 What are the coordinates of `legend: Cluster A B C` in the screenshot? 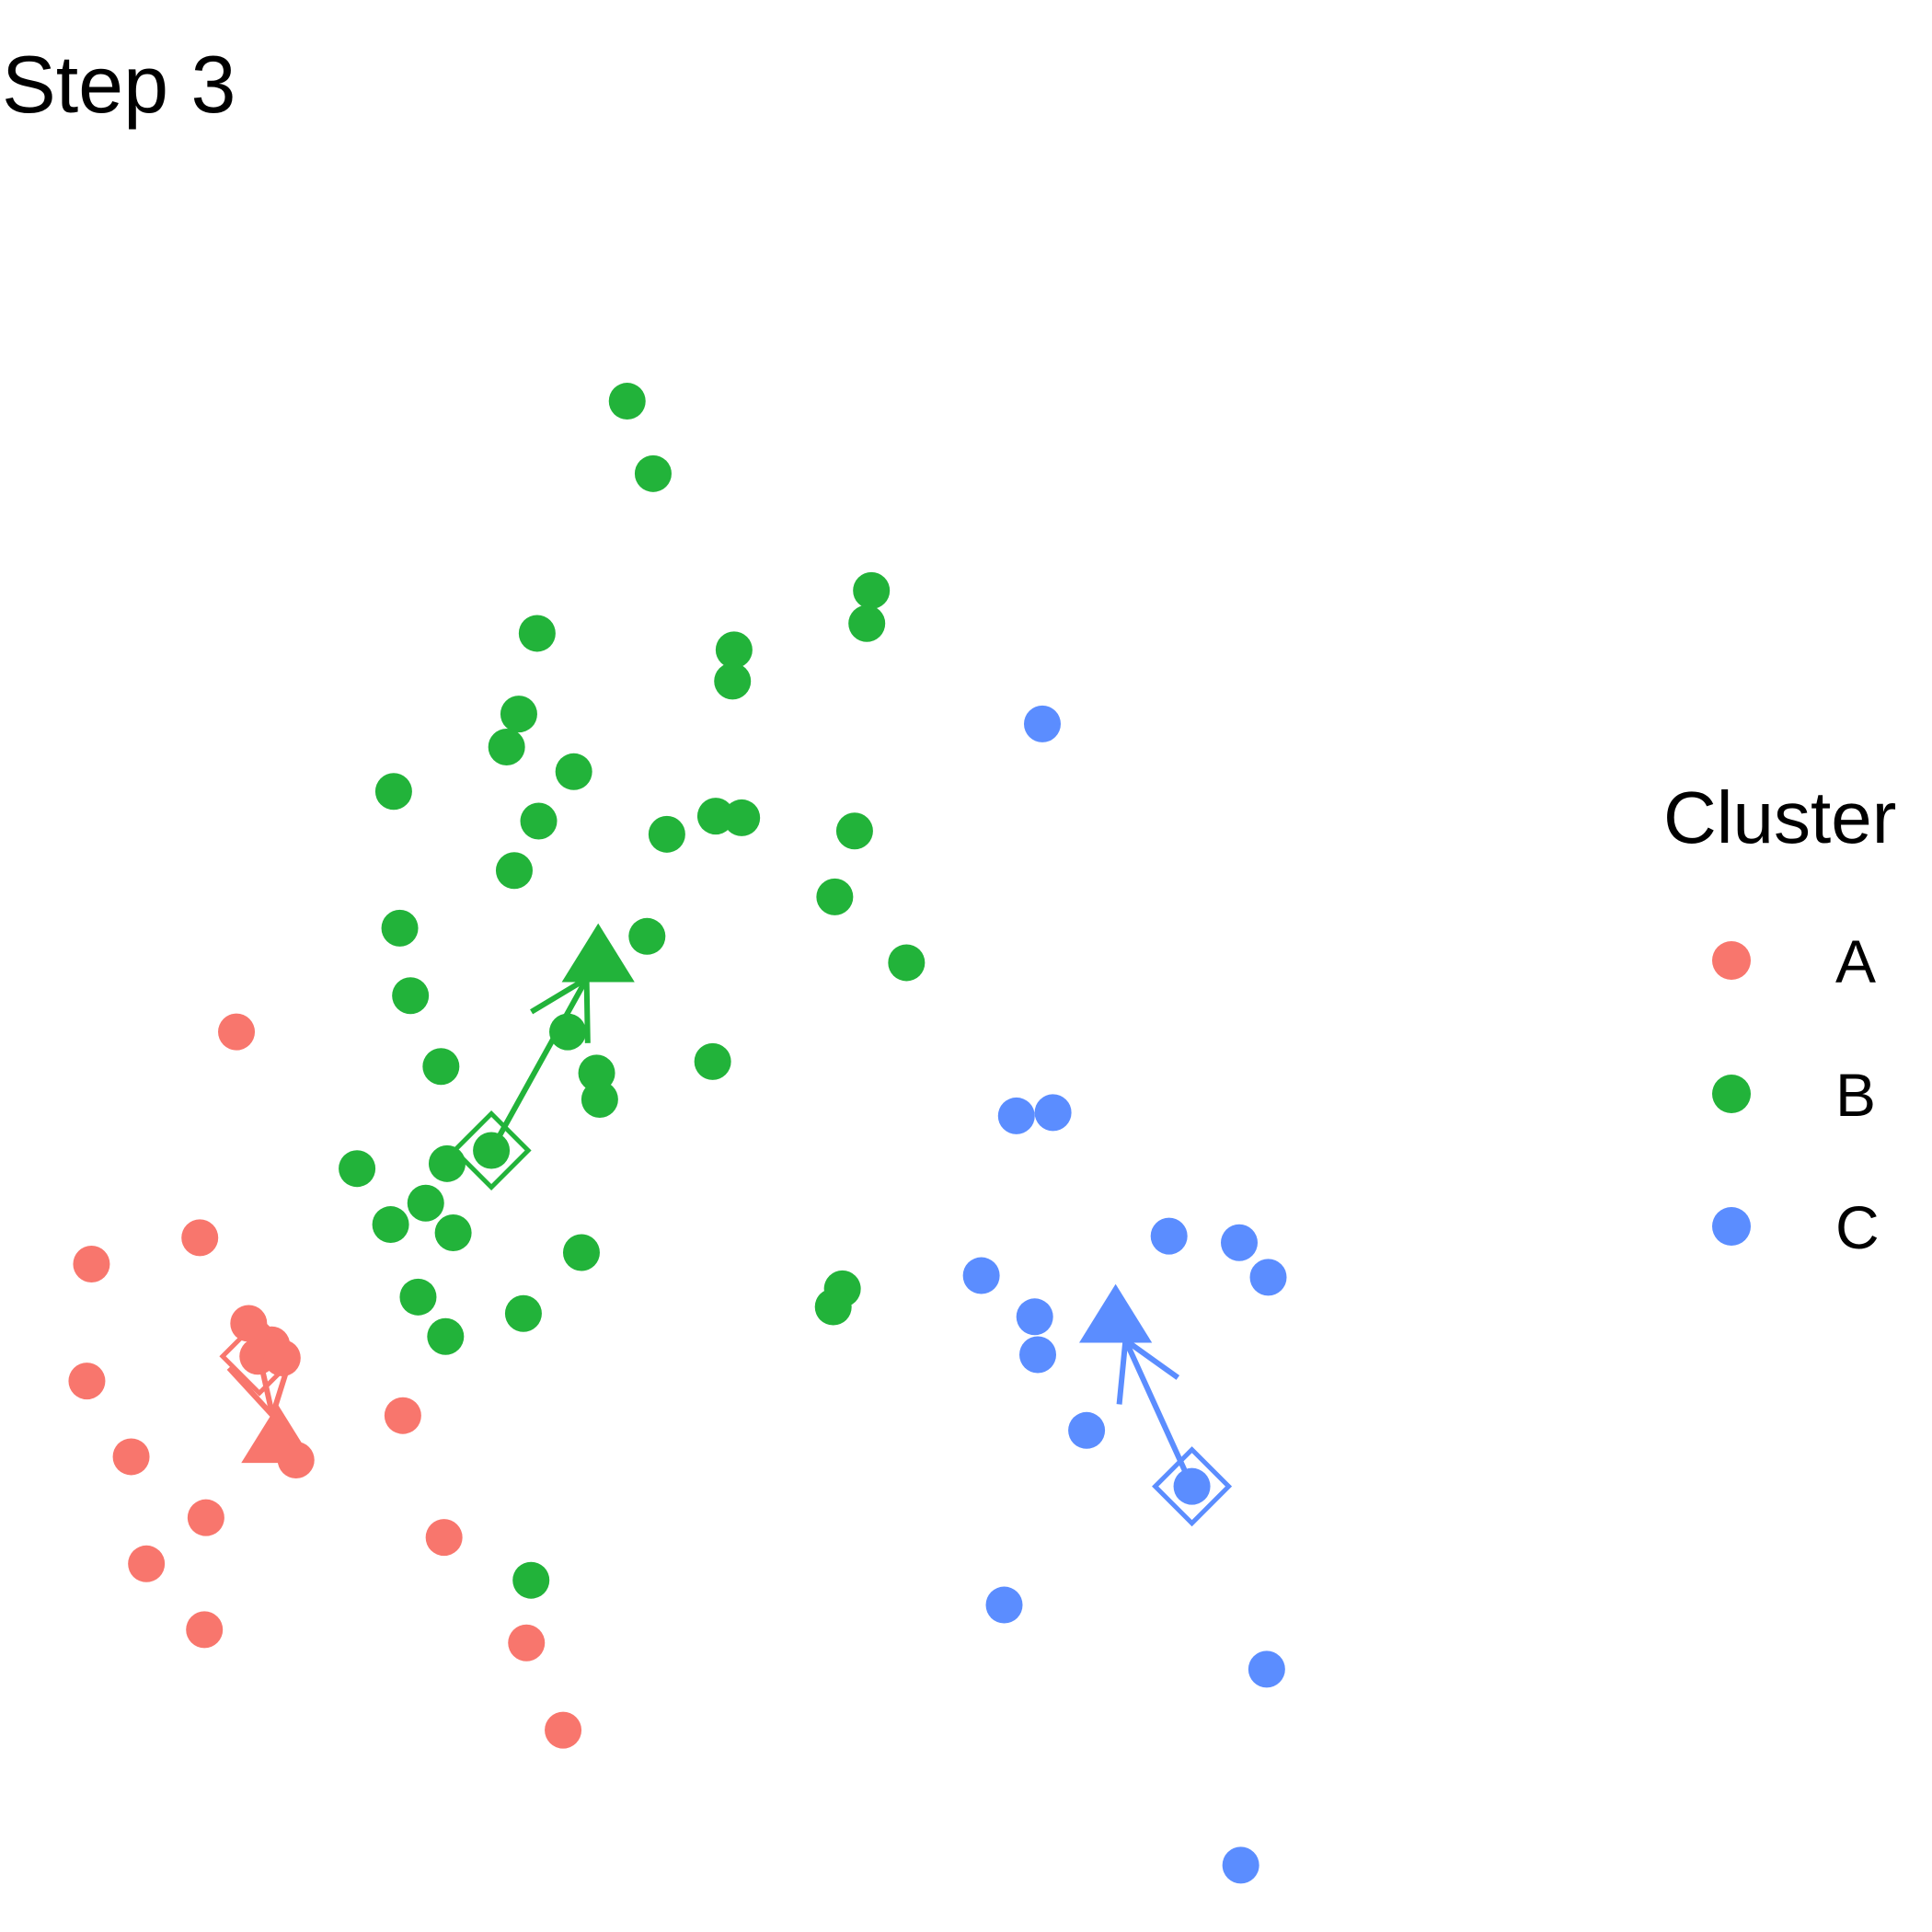 It's located at (1779, 1018).